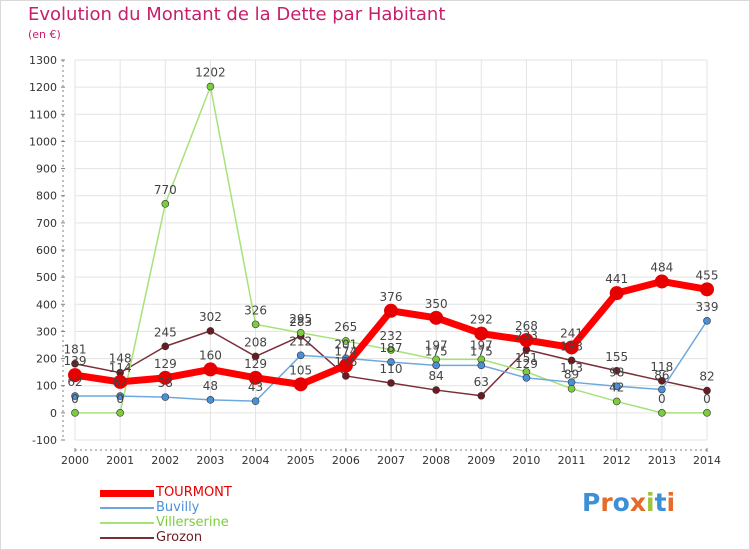 The width and height of the screenshot is (750, 550). I want to click on y-tick-label: 400, so click(46, 304).